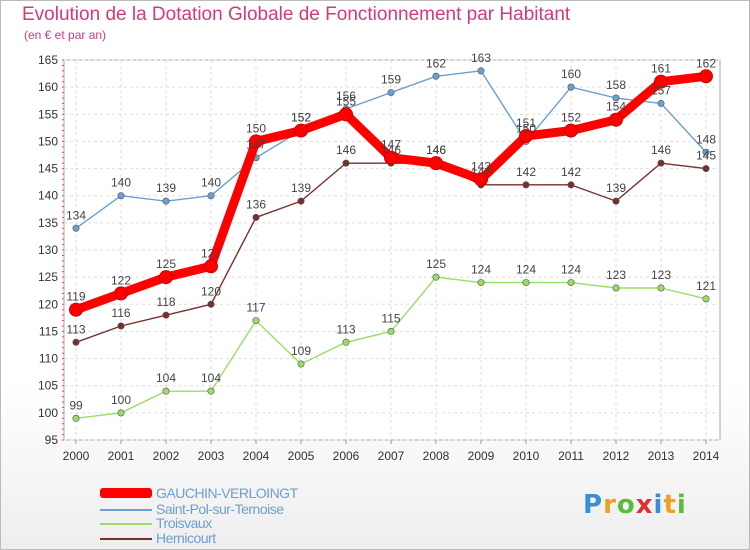 The image size is (750, 550). What do you see at coordinates (120, 313) in the screenshot?
I see `data-label-hernicourt: 116` at bounding box center [120, 313].